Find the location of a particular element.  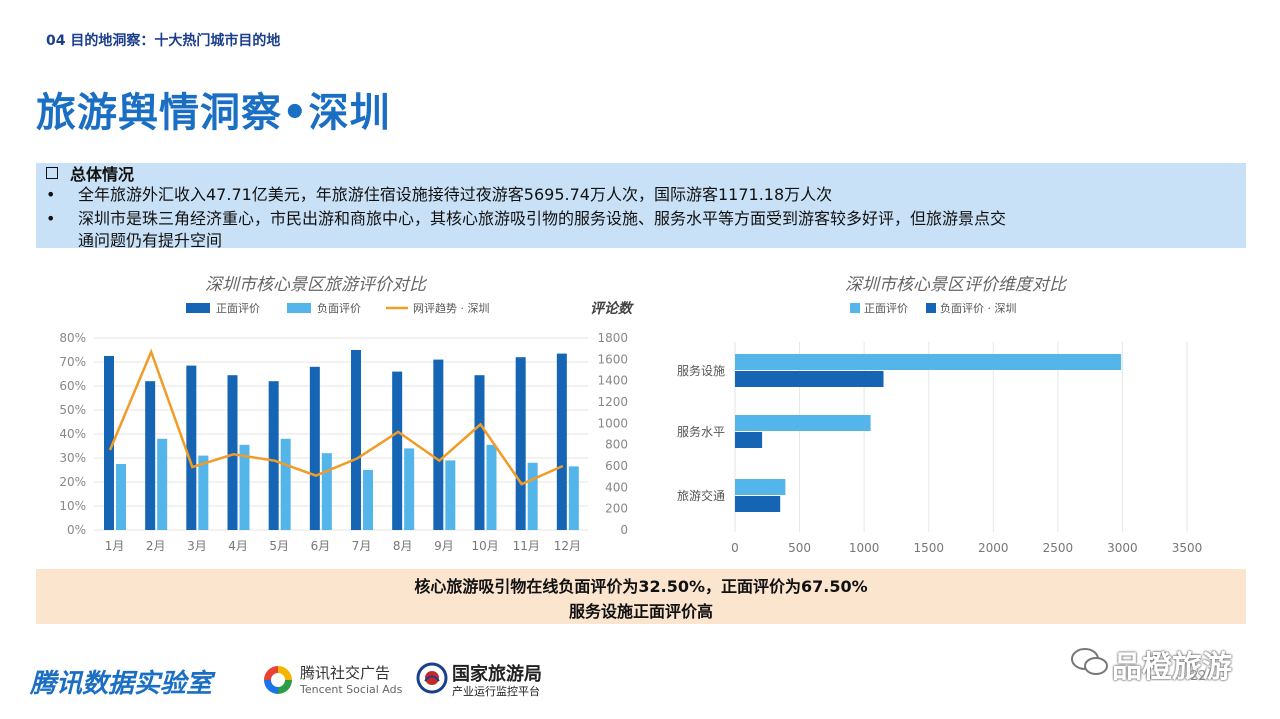

chart1-y-tick: 20% is located at coordinates (72, 482).